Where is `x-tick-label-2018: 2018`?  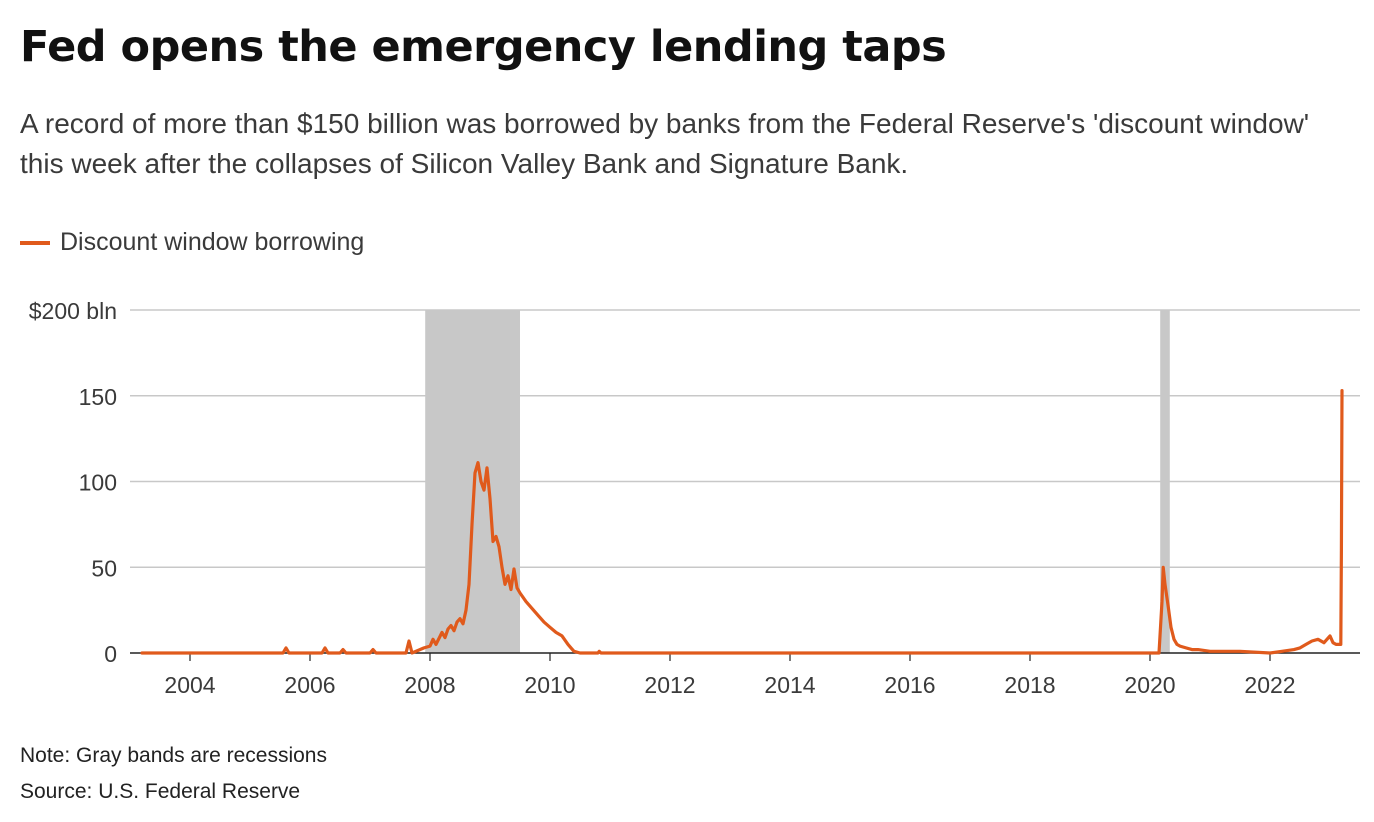 x-tick-label-2018: 2018 is located at coordinates (1029, 685).